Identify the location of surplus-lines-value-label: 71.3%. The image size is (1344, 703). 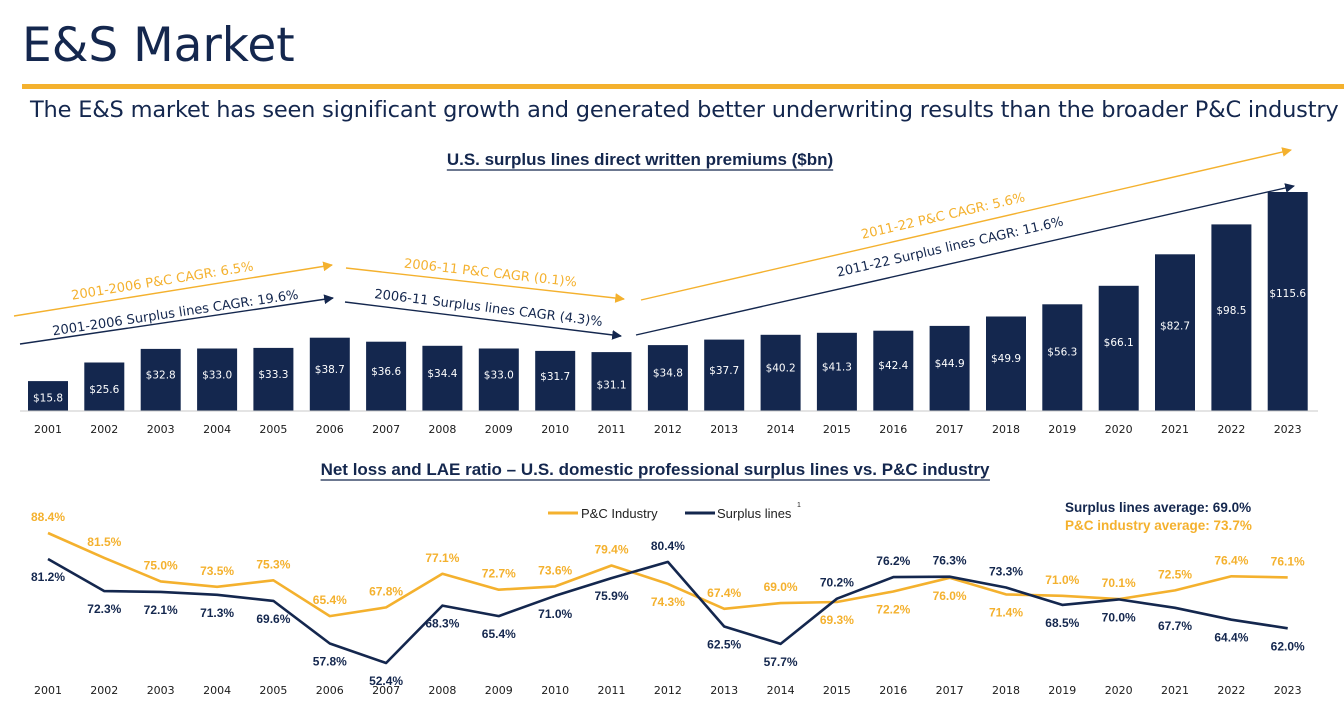
(217, 613).